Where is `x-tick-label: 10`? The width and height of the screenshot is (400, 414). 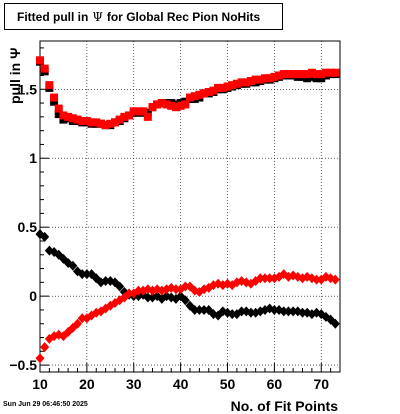
x-tick-label: 10 is located at coordinates (40, 384).